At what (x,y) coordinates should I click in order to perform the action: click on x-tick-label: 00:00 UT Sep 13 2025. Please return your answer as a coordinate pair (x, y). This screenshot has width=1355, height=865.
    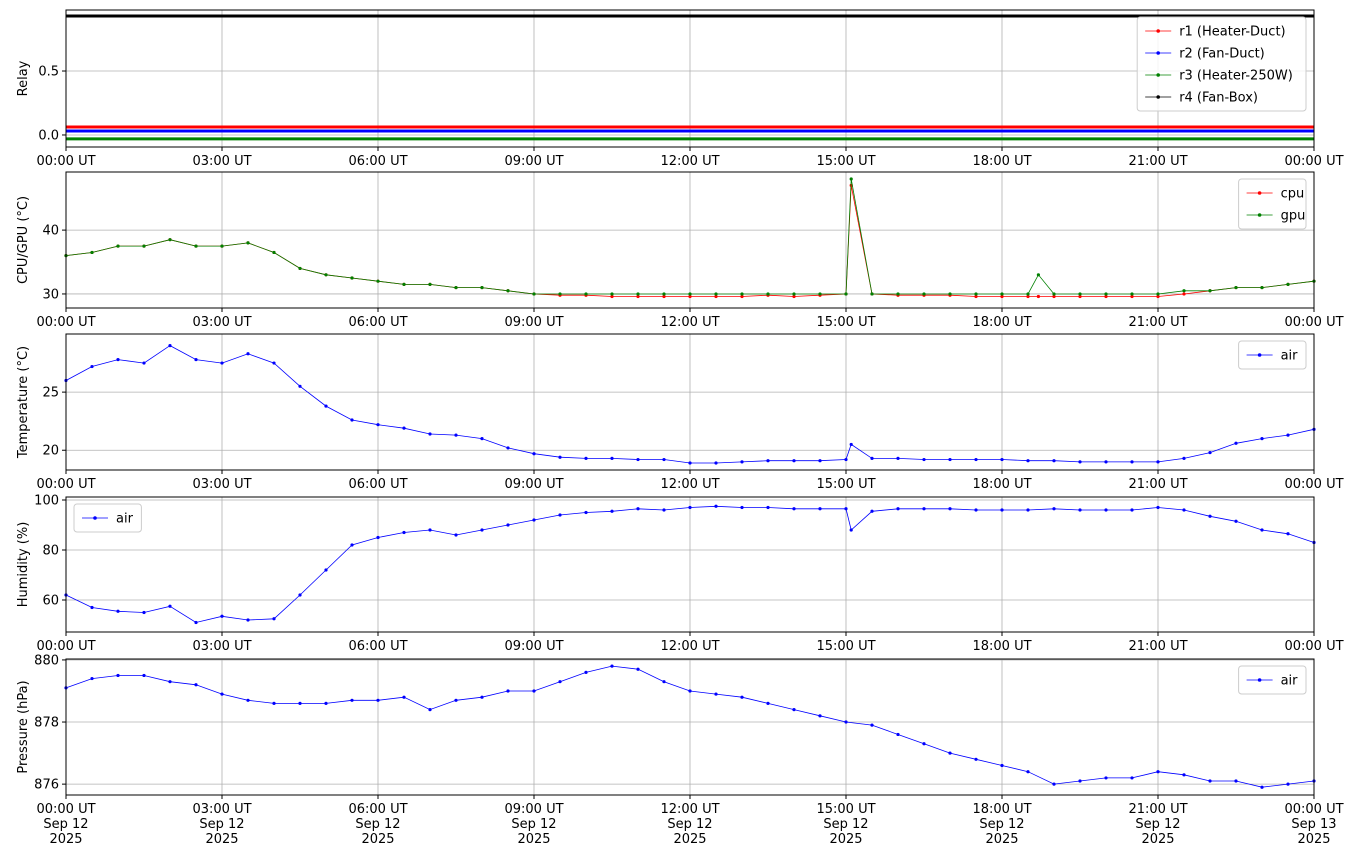
    Looking at the image, I should click on (1313, 824).